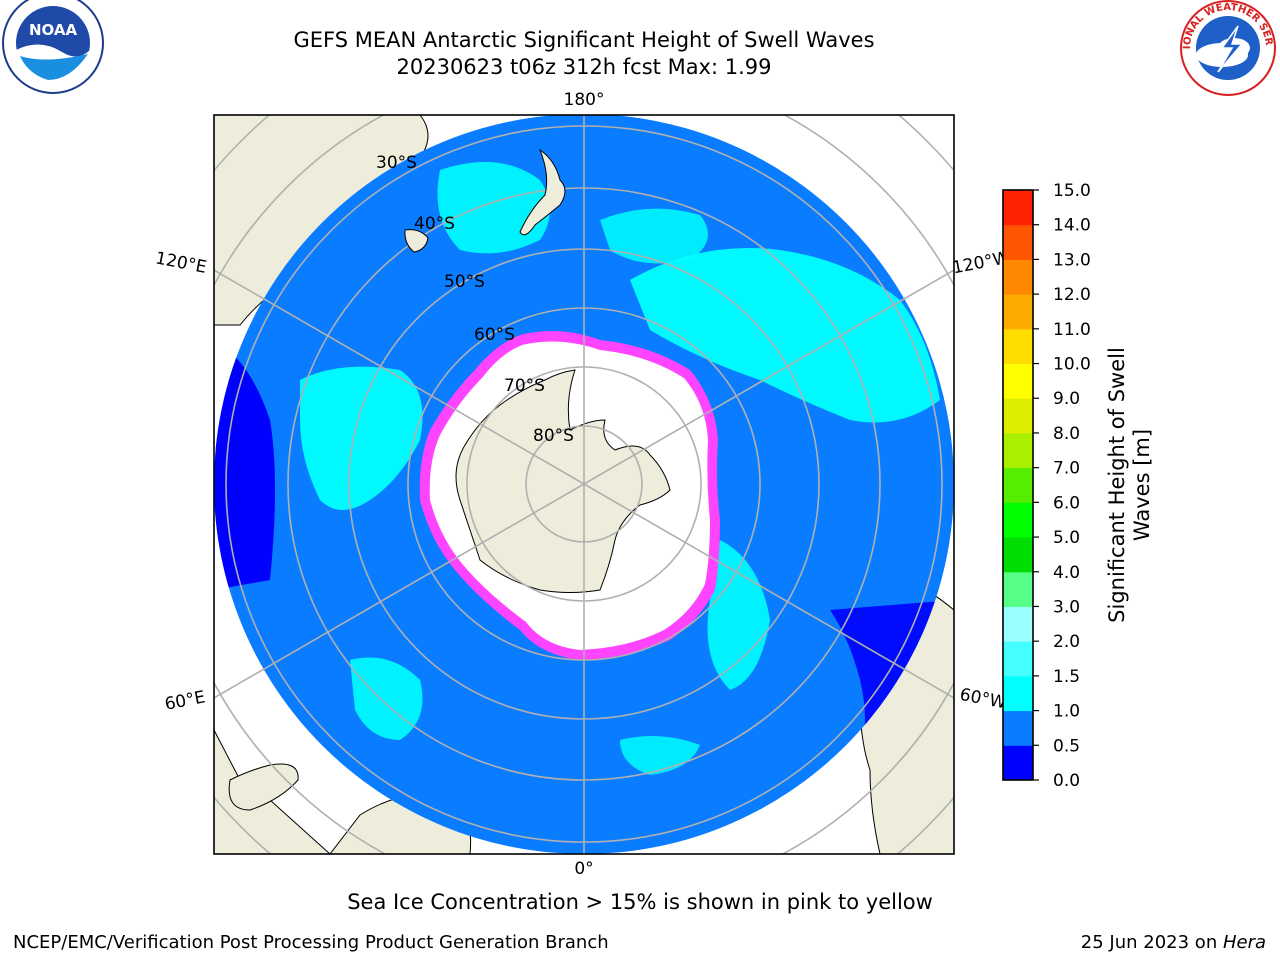  I want to click on colorbar-tick-label: 0.5, so click(1066, 746).